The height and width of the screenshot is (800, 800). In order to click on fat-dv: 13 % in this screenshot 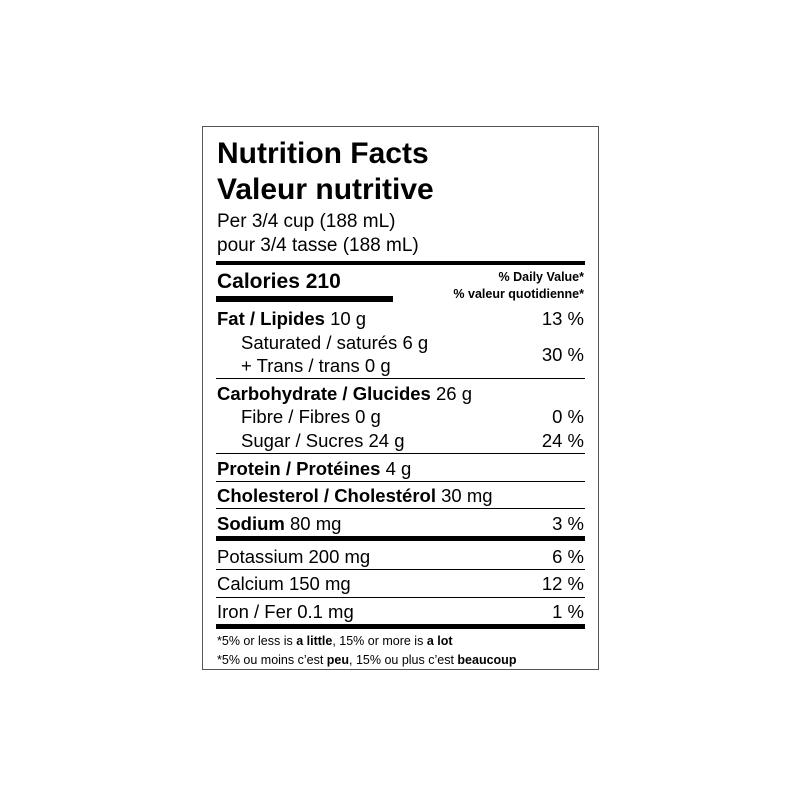, I will do `click(562, 318)`.